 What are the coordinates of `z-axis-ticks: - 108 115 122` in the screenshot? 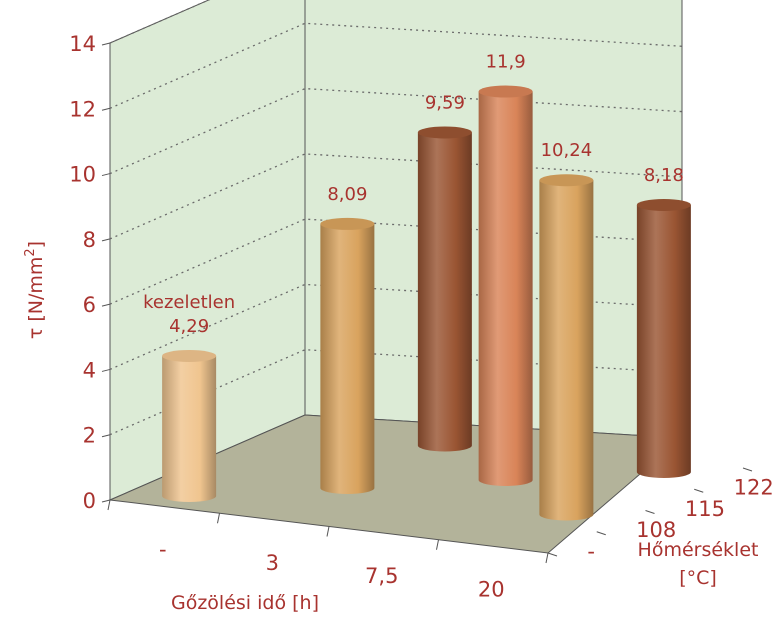 It's located at (660, 515).